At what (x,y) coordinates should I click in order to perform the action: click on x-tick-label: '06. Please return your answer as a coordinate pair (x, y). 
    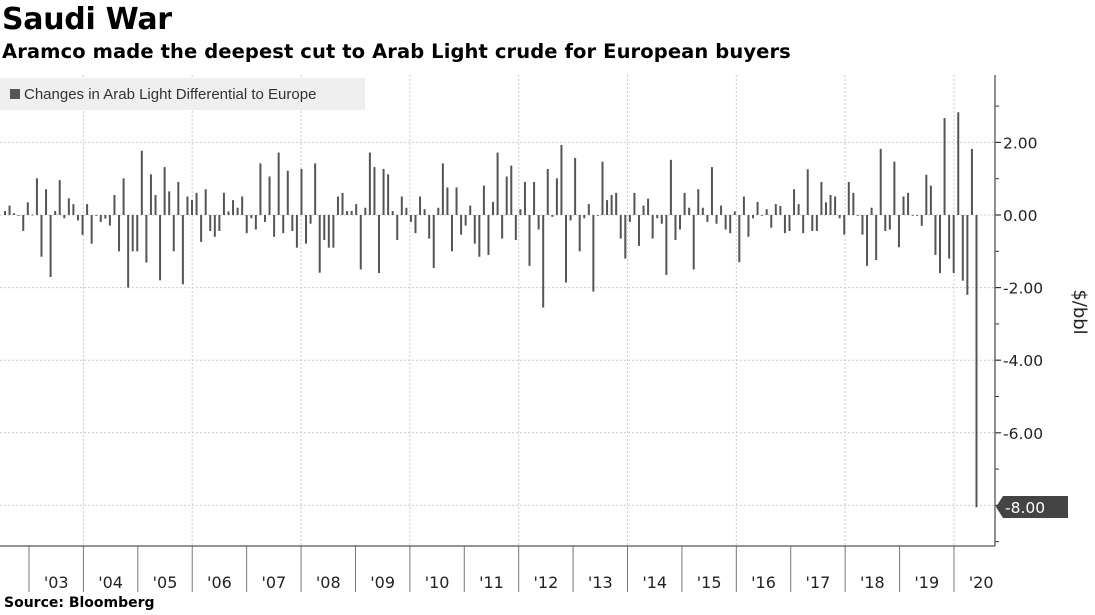
    Looking at the image, I should click on (219, 582).